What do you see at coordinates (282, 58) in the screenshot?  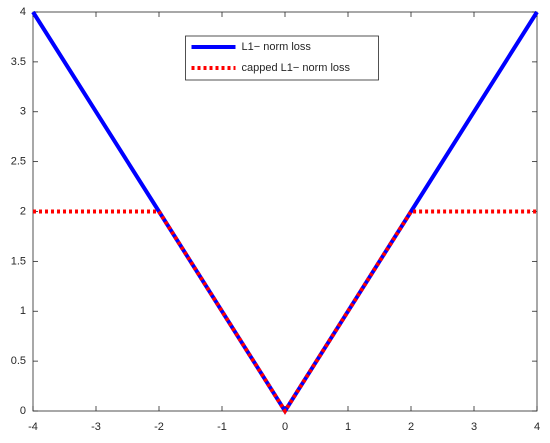 I see `legend` at bounding box center [282, 58].